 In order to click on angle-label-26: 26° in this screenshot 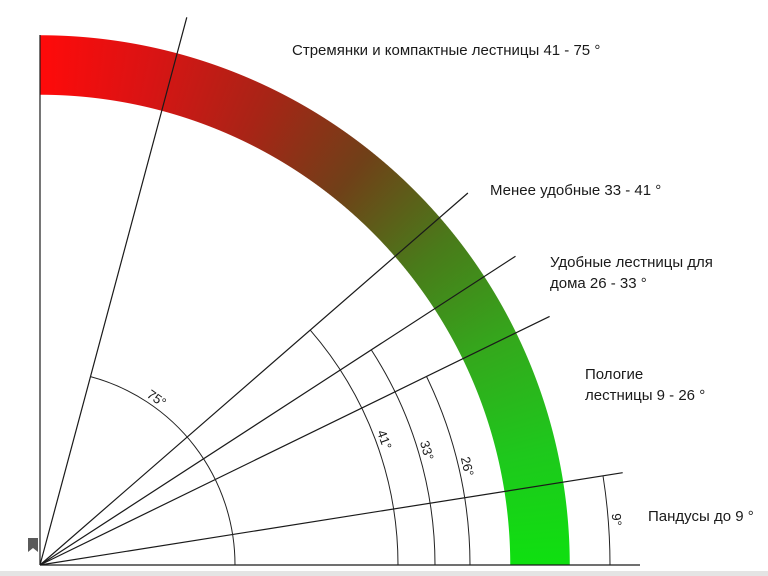, I will do `click(467, 466)`.